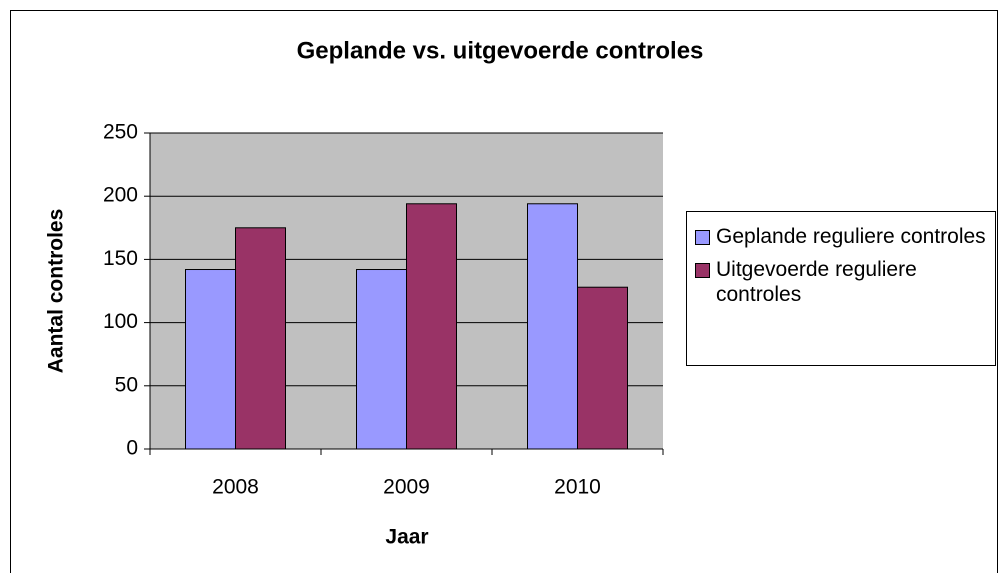 The width and height of the screenshot is (1000, 573). I want to click on legend-label: Uitgevoerde reguliere controles, so click(816, 282).